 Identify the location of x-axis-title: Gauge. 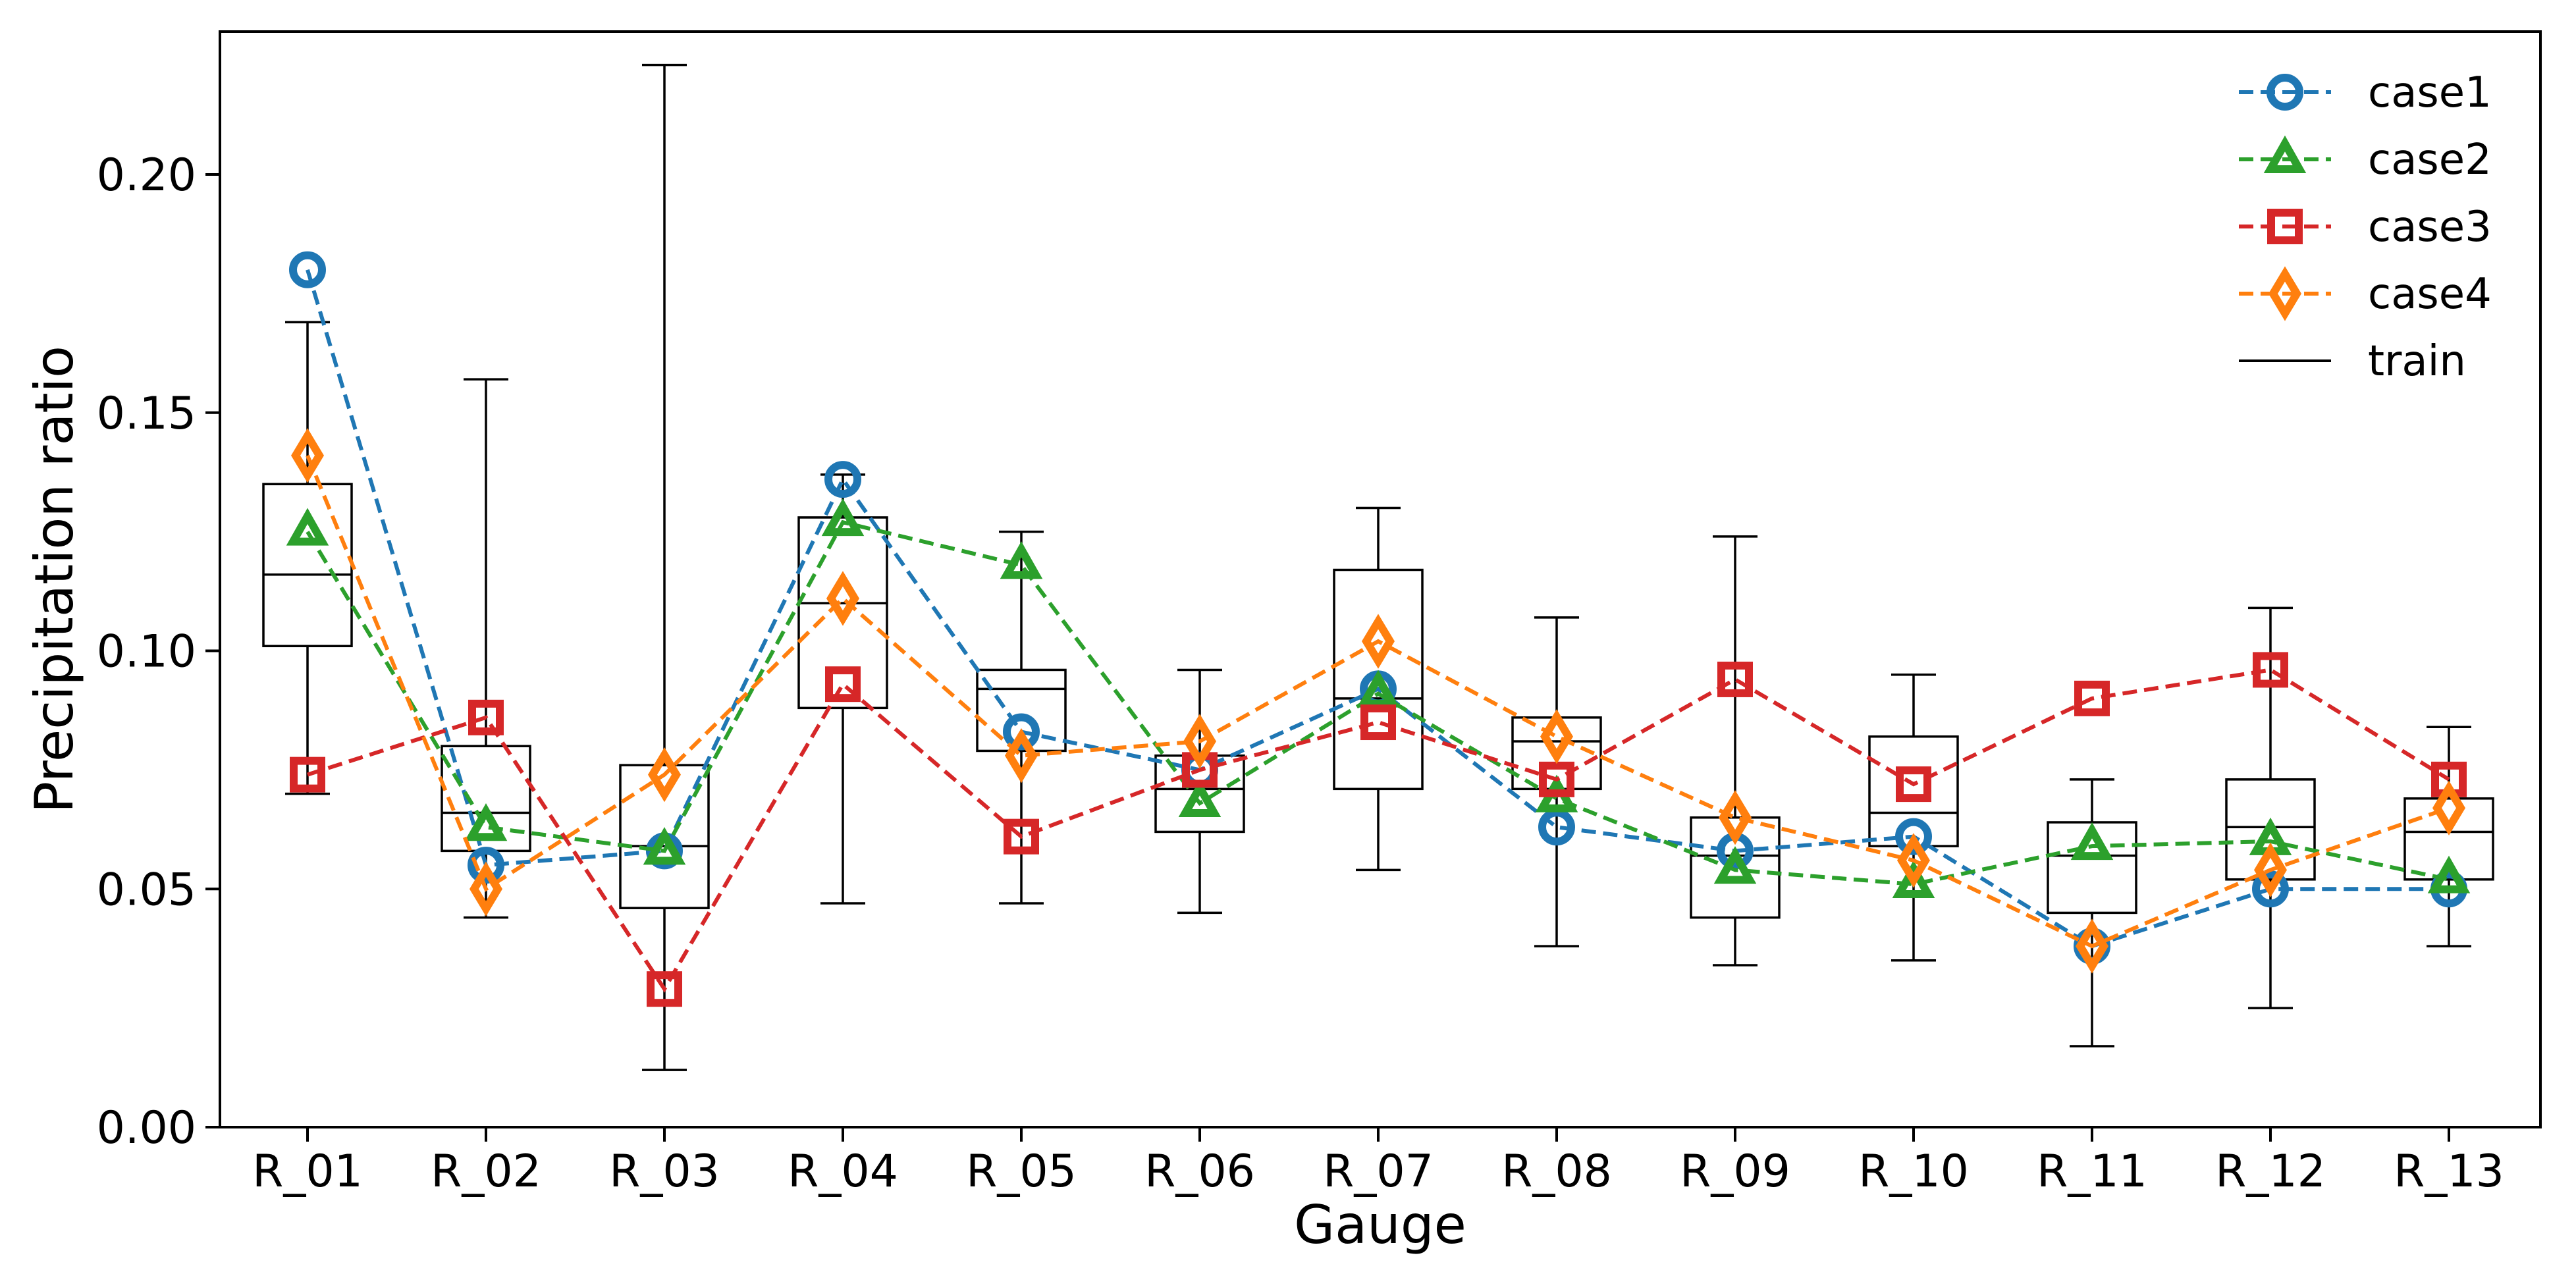
(1380, 1225).